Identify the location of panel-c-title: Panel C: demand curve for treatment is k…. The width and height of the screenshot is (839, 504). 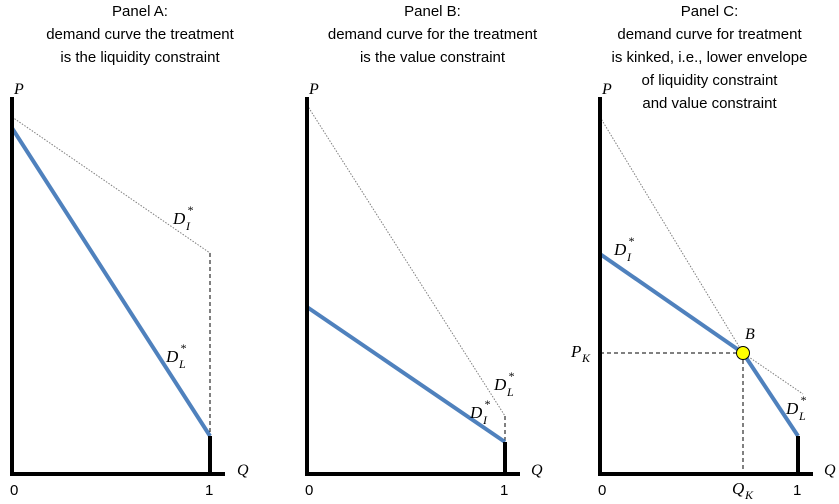
(709, 57).